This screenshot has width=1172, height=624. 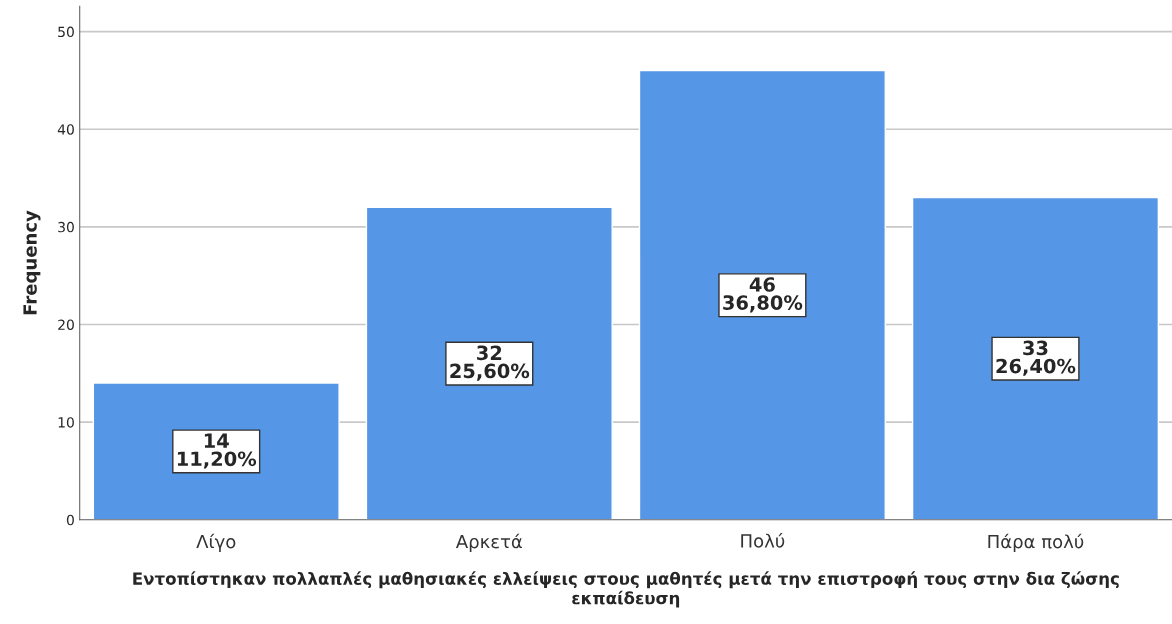 I want to click on y-tick-label: 40, so click(x=65, y=129).